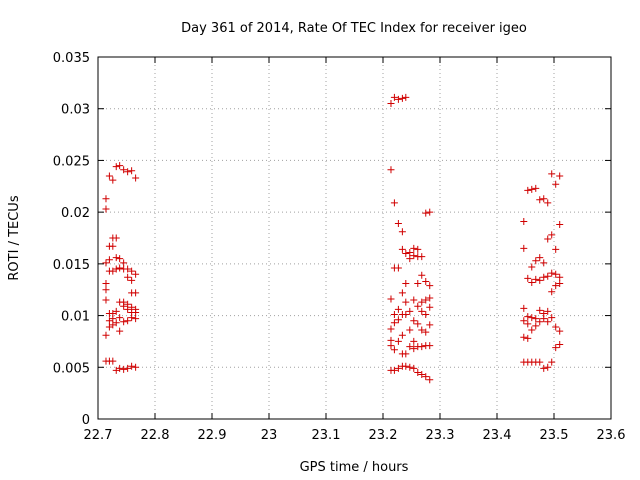 The width and height of the screenshot is (640, 480). What do you see at coordinates (383, 435) in the screenshot?
I see `x-tick-label: 23.2` at bounding box center [383, 435].